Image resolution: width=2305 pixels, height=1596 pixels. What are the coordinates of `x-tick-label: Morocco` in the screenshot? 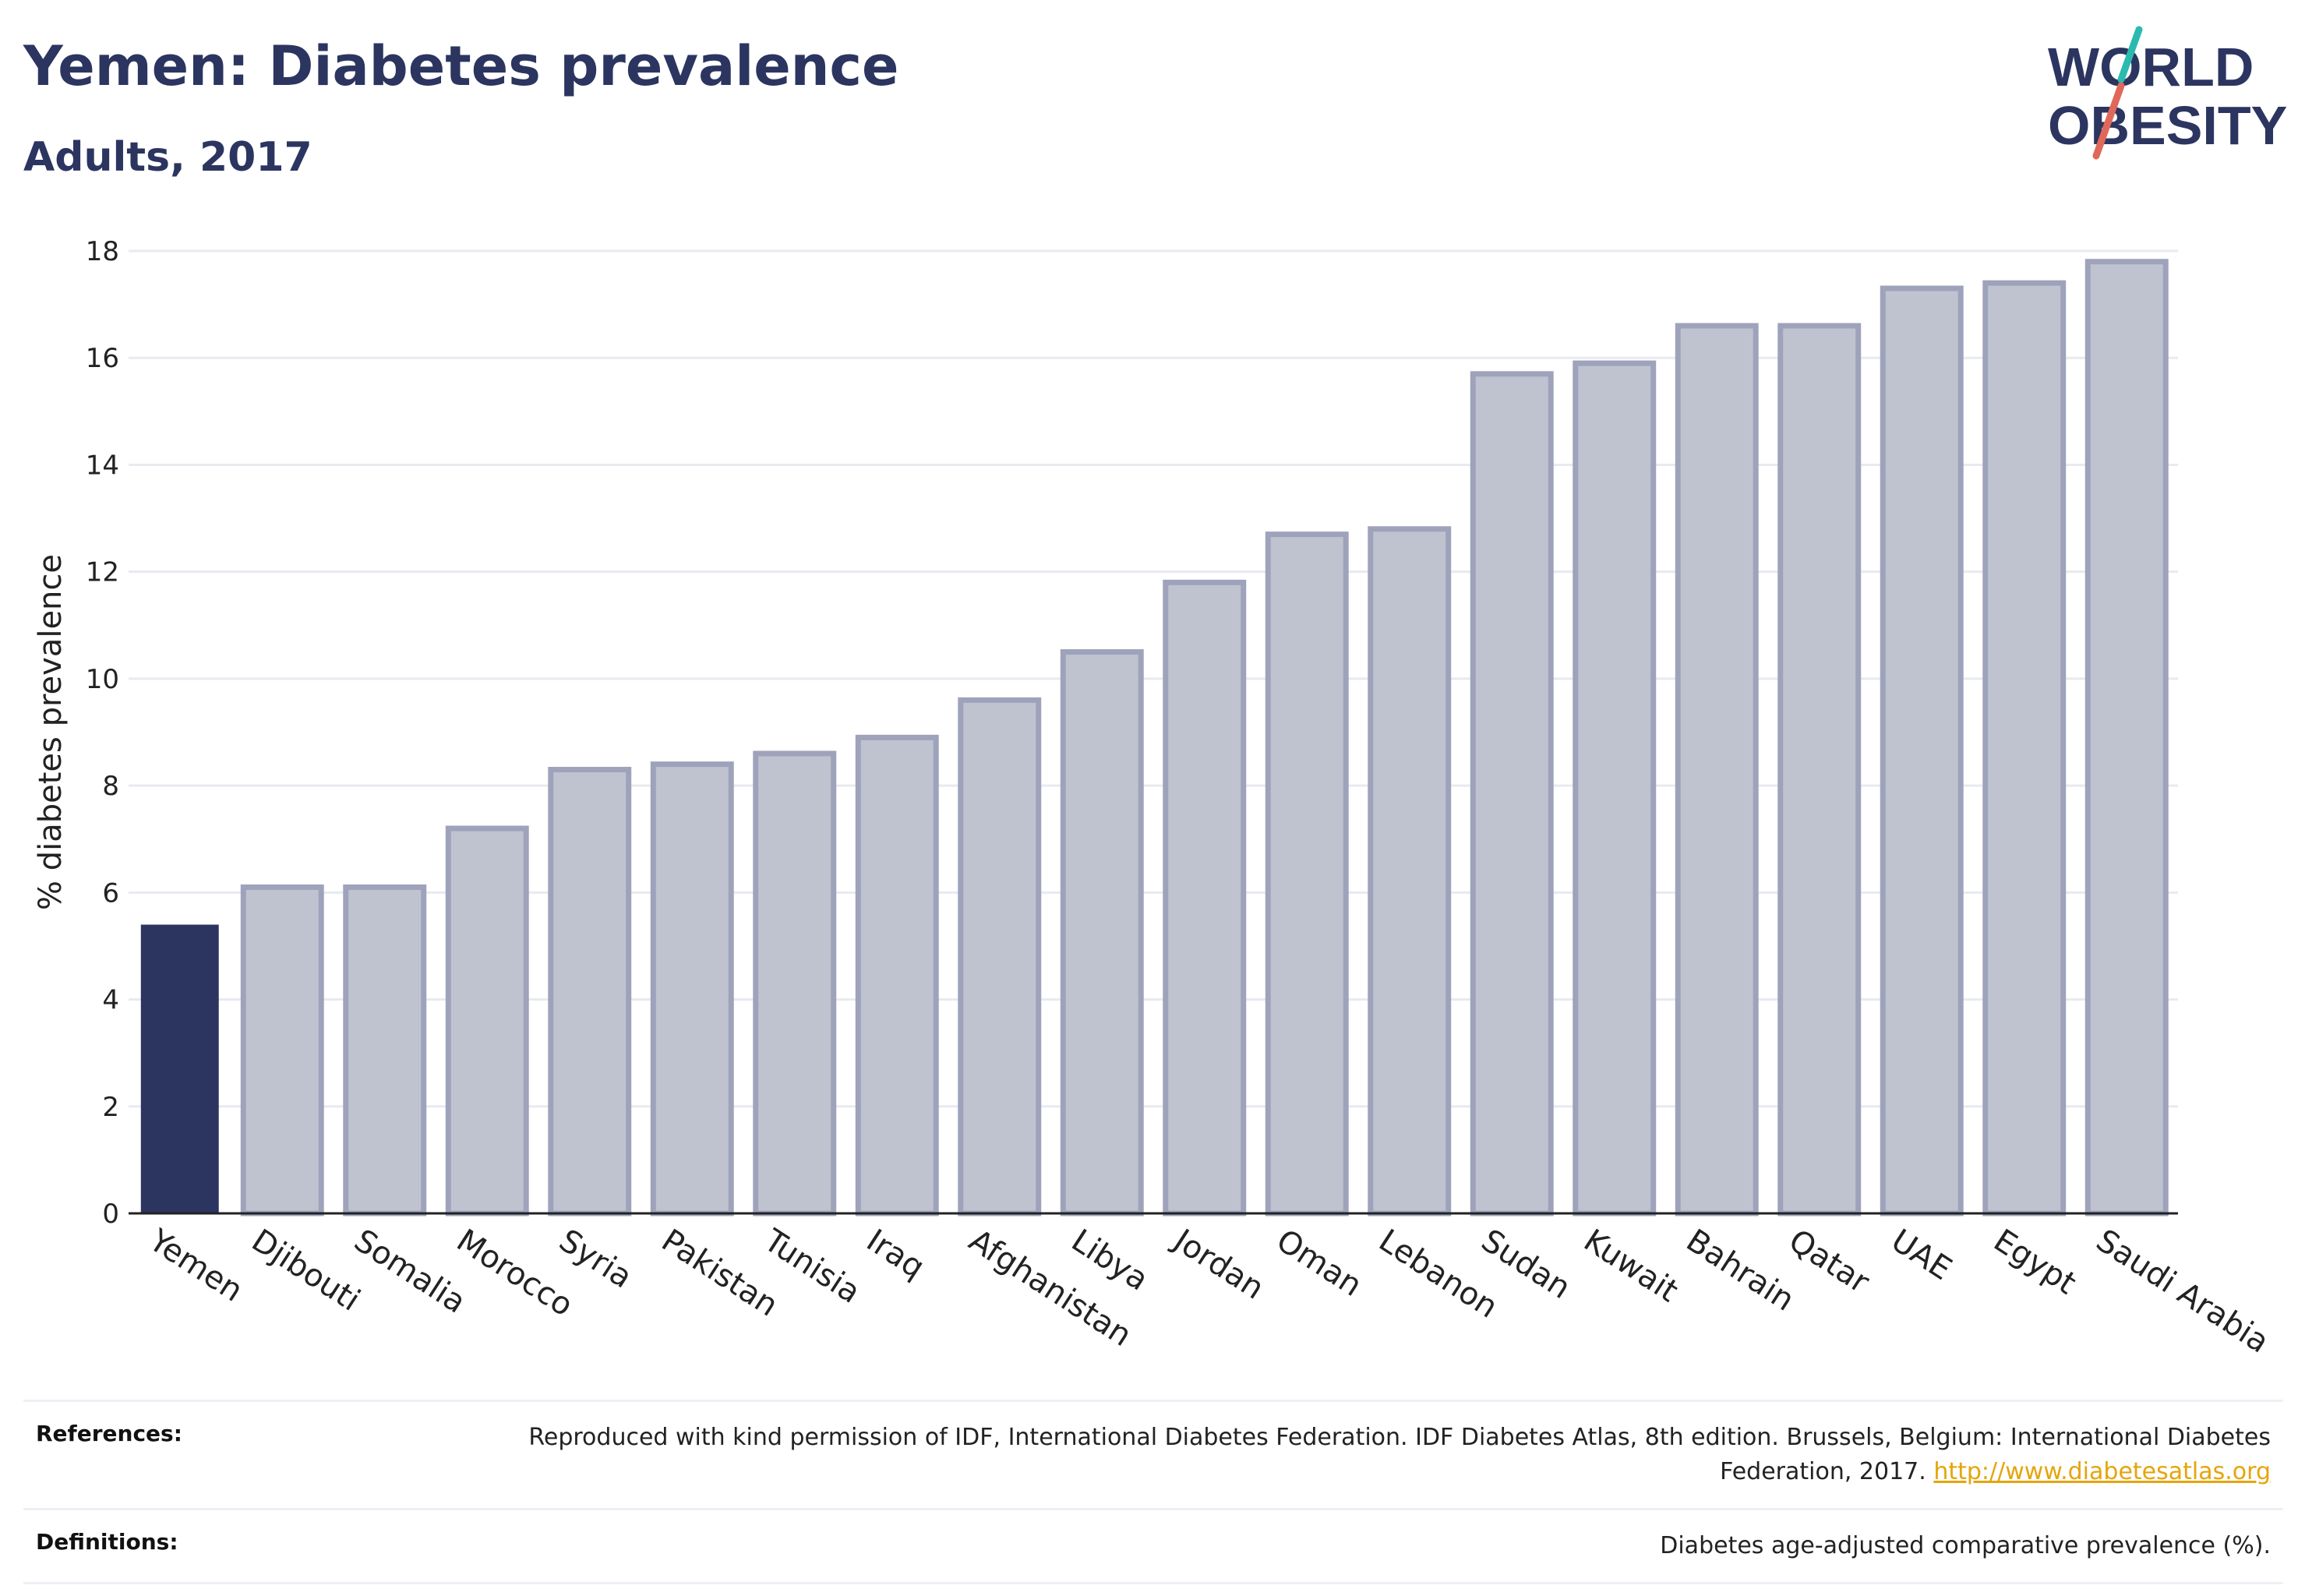 It's located at (515, 1273).